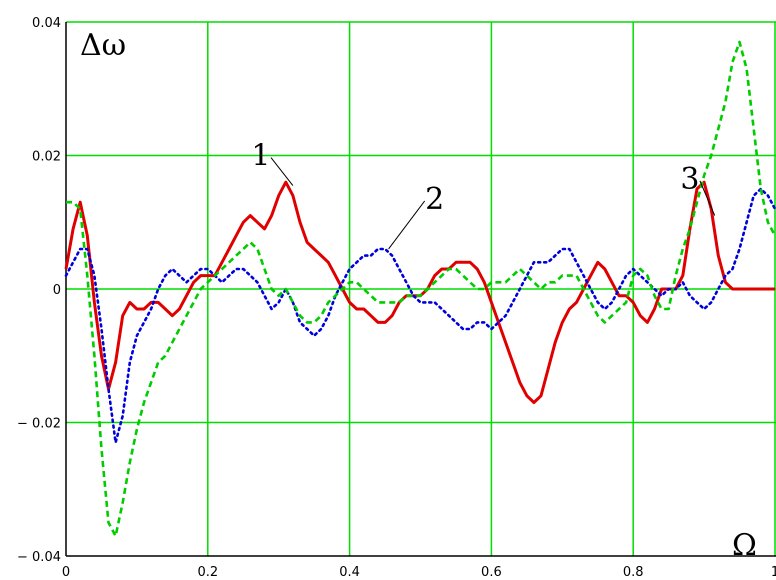  What do you see at coordinates (260, 156) in the screenshot?
I see `series-label-1: 1` at bounding box center [260, 156].